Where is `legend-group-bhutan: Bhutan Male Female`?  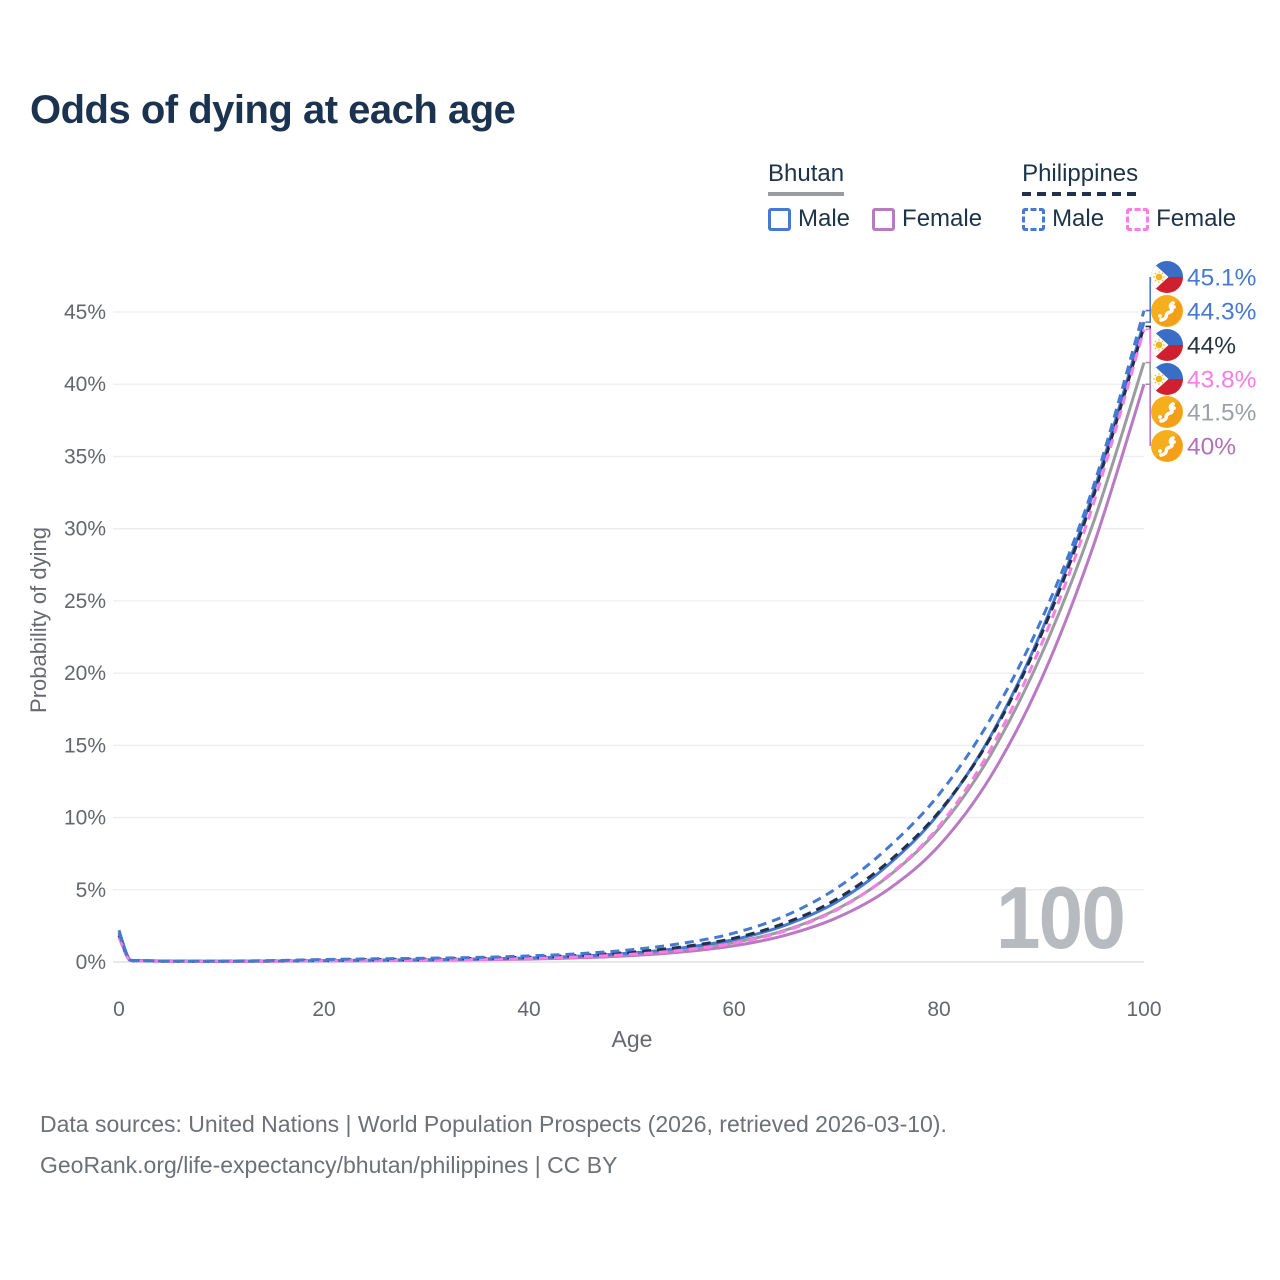 legend-group-bhutan: Bhutan Male Female is located at coordinates (875, 196).